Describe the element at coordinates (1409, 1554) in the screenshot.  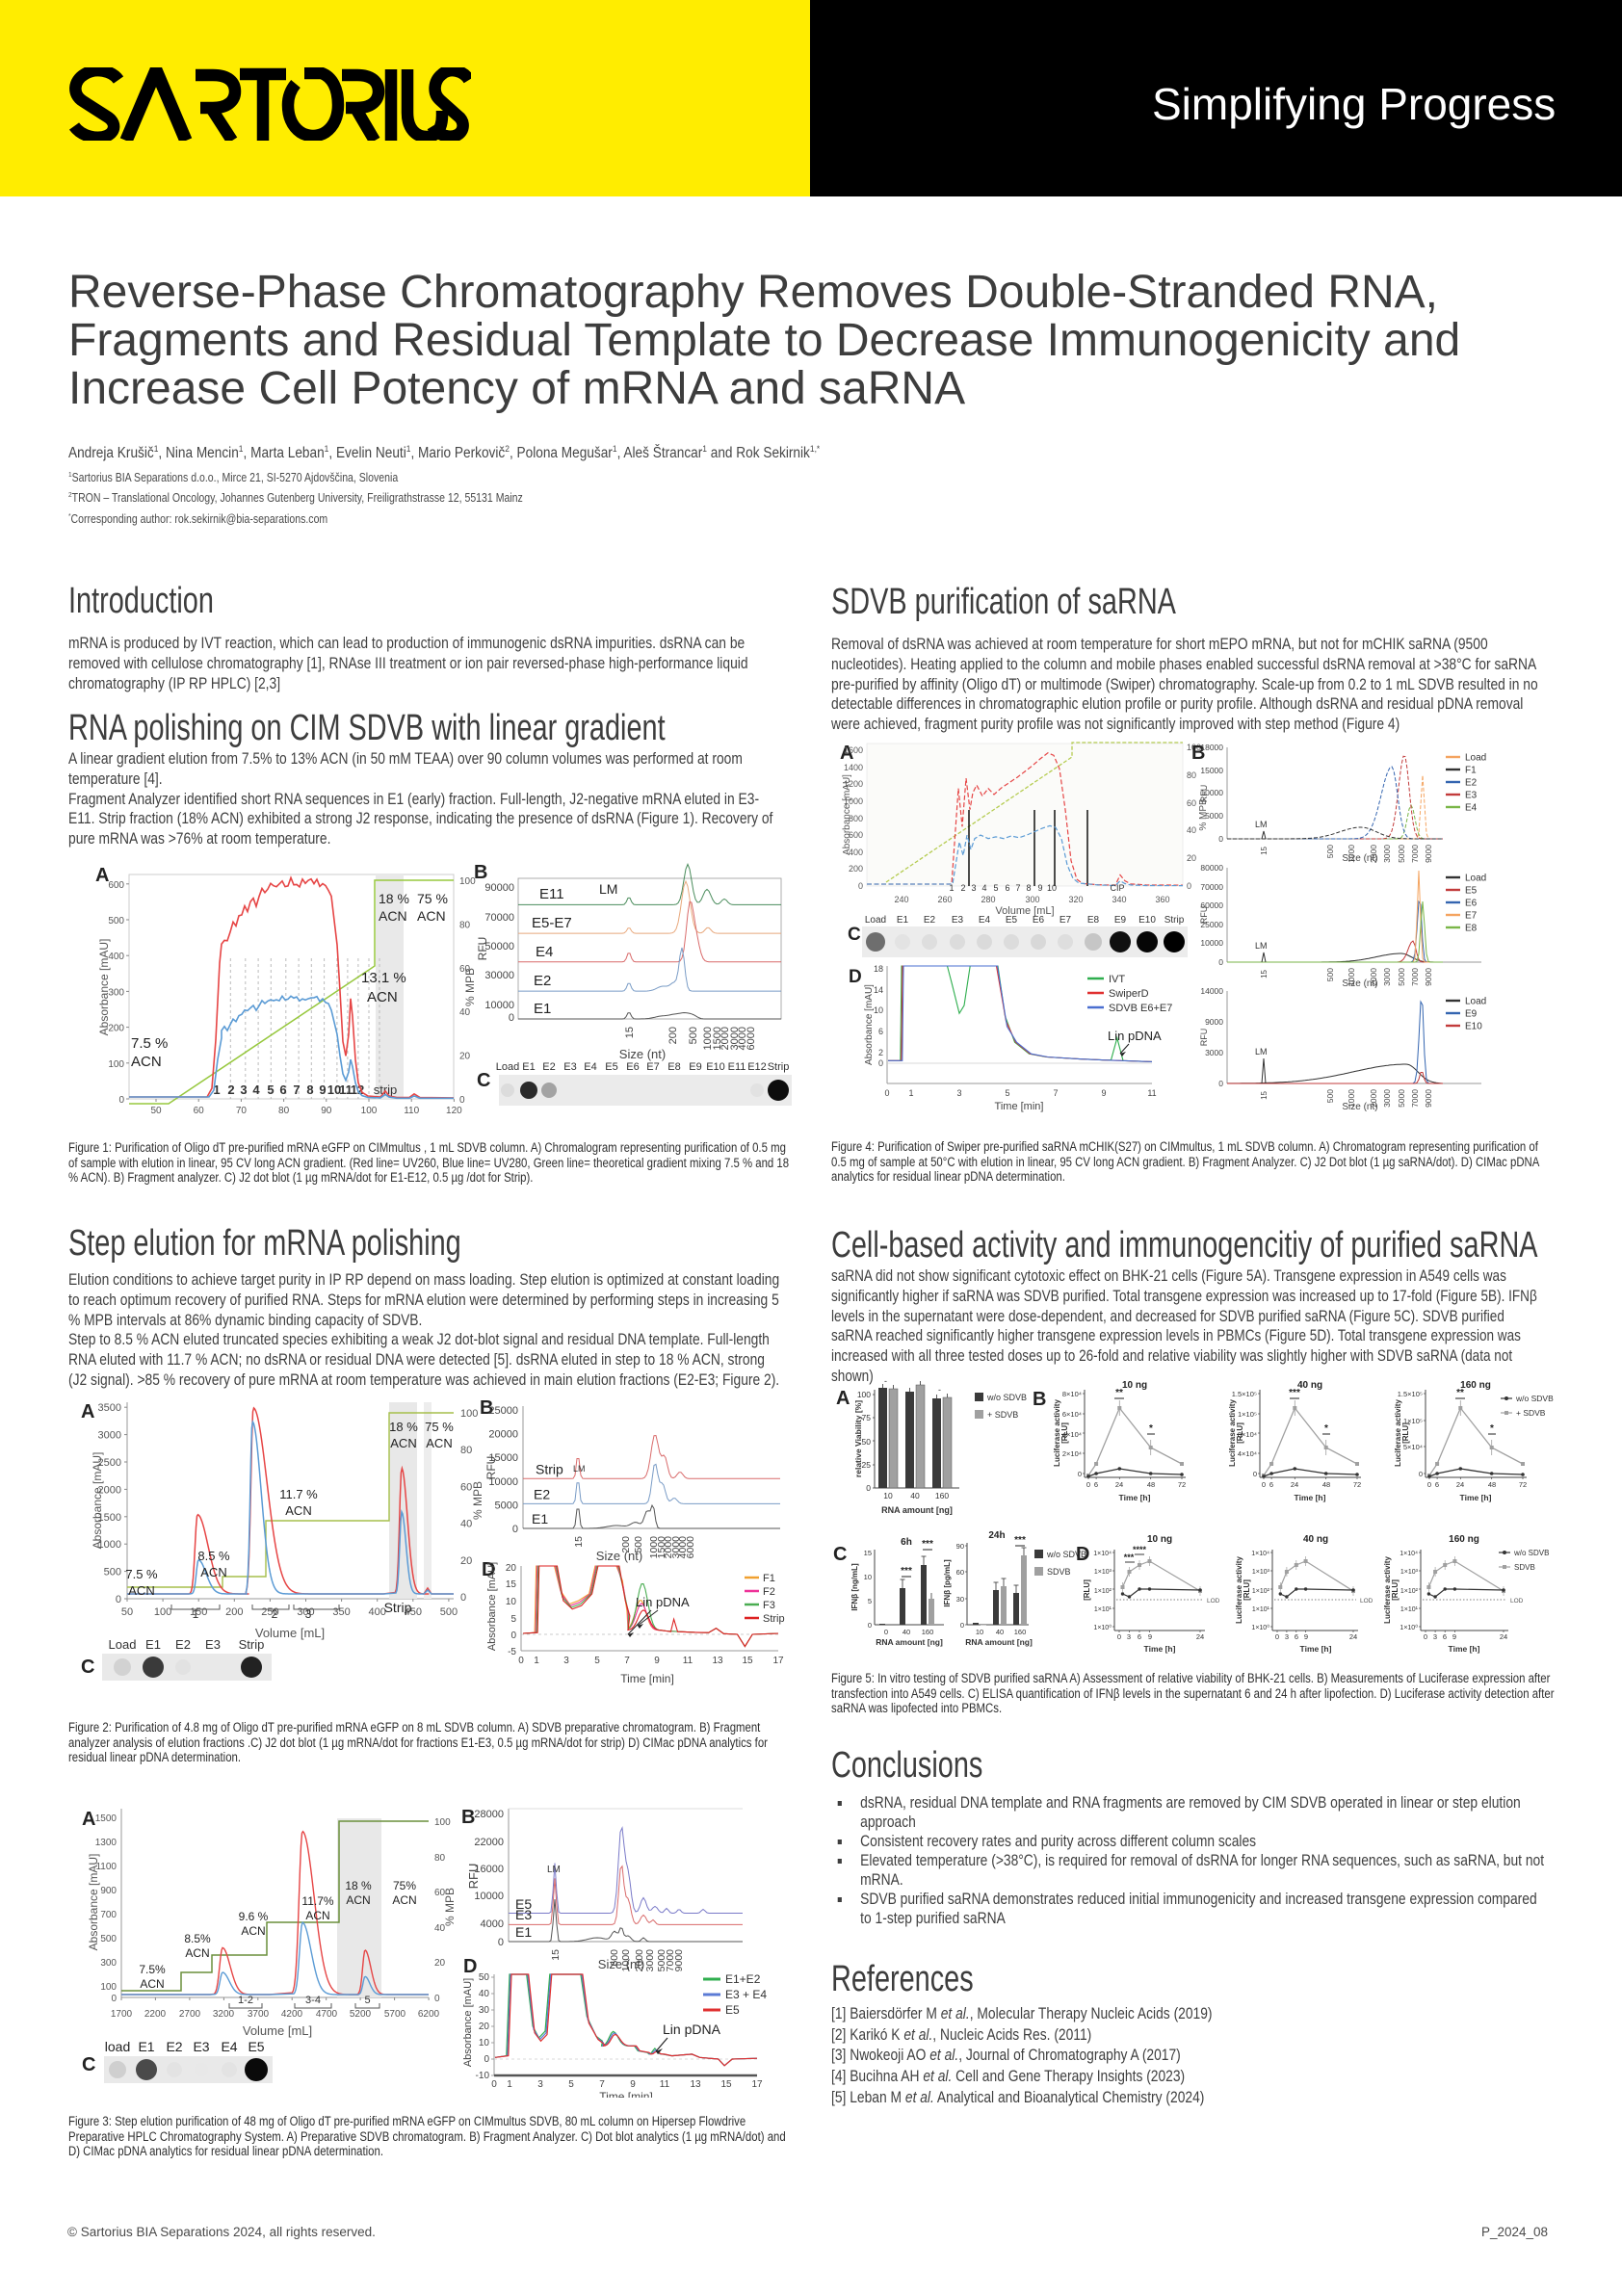
I see `svg-text: 1×10⁴` at that location.